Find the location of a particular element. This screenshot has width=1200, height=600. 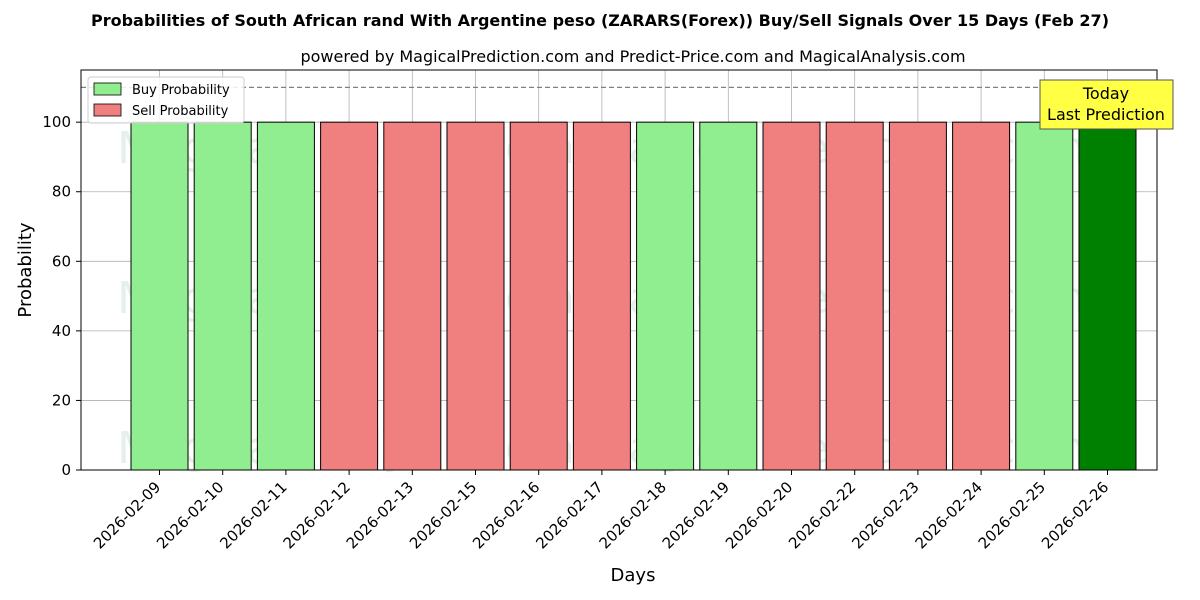

y-tick-label: 20 is located at coordinates (61, 400).